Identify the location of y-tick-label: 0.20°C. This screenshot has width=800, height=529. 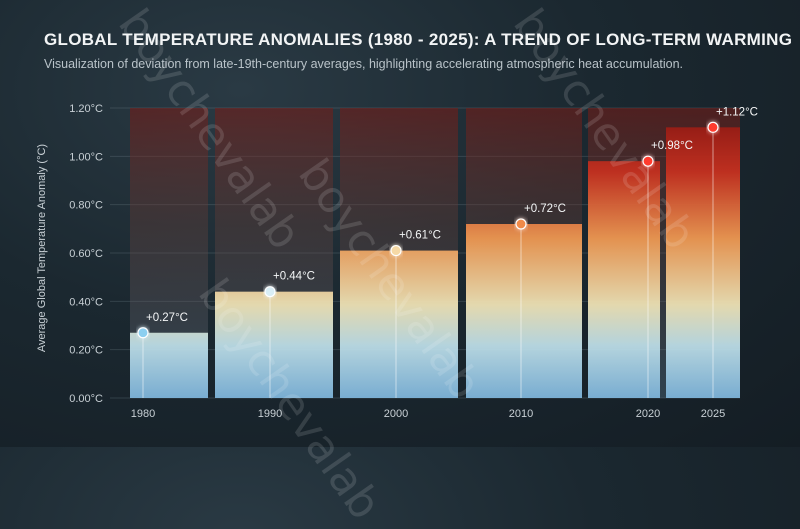
(86, 351).